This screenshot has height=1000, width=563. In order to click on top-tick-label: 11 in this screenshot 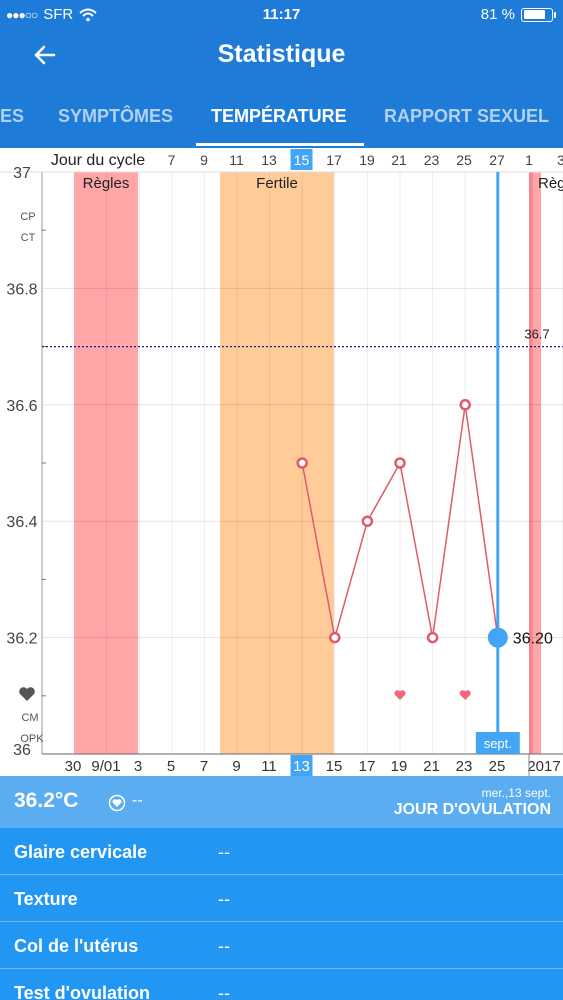, I will do `click(236, 160)`.